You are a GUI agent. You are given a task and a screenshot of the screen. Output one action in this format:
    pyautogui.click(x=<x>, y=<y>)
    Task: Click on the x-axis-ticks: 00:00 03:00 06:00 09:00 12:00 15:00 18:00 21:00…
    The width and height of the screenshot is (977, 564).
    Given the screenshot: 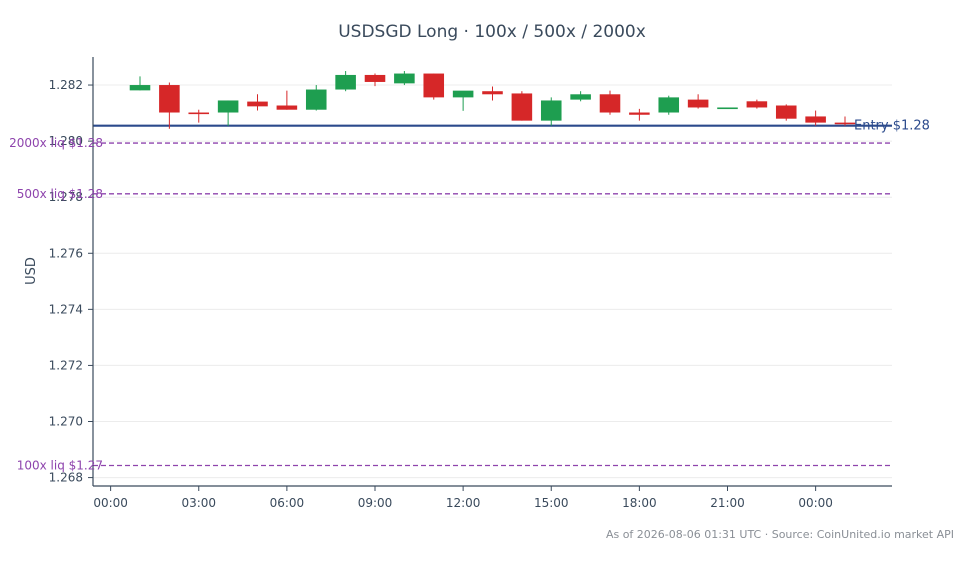 What is the action you would take?
    pyautogui.click(x=463, y=498)
    